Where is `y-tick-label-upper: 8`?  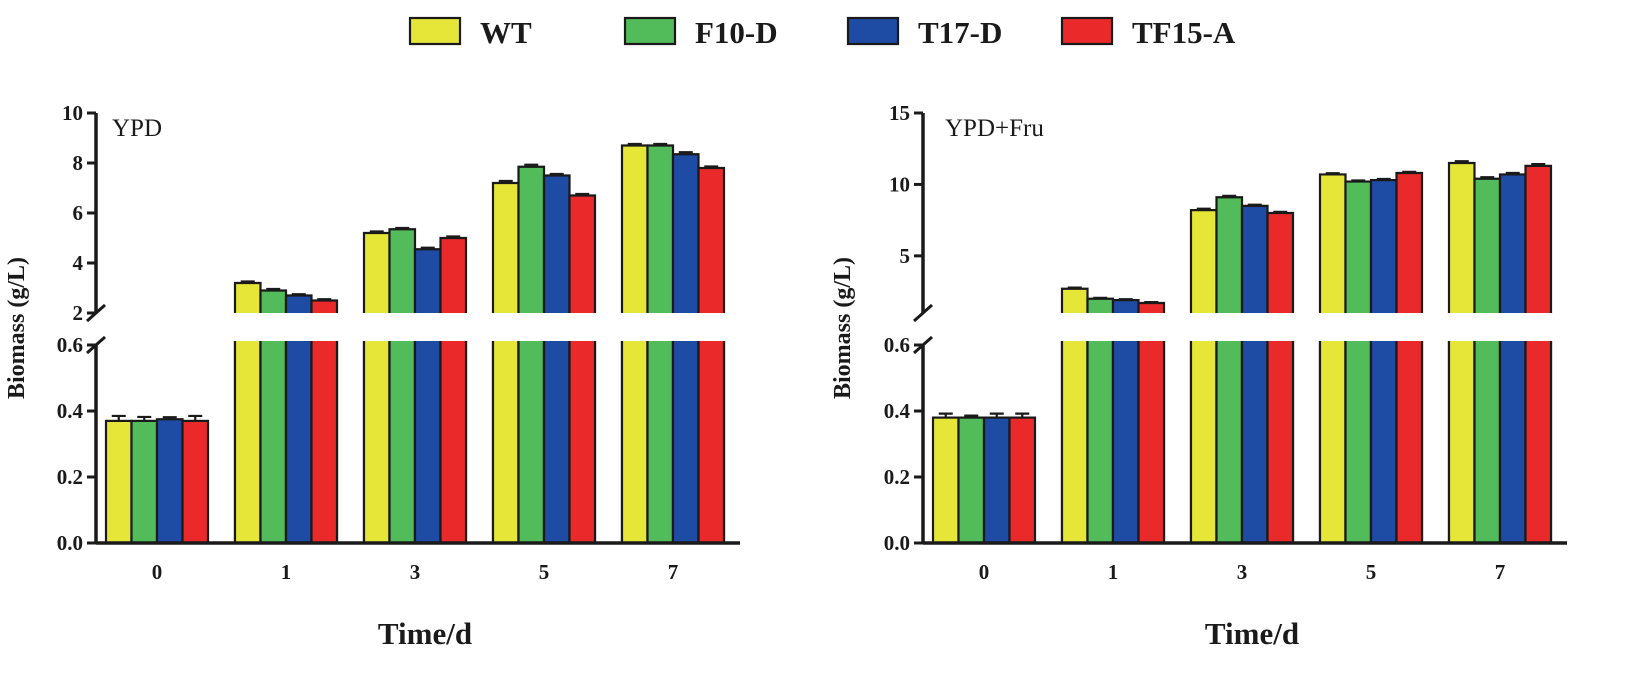 y-tick-label-upper: 8 is located at coordinates (78, 163).